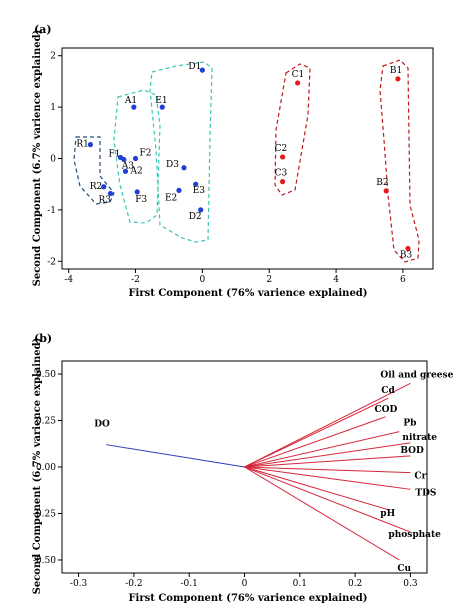 This screenshot has width=474, height=606. Describe the element at coordinates (102, 425) in the screenshot. I see `vector-label-do: DO` at that location.